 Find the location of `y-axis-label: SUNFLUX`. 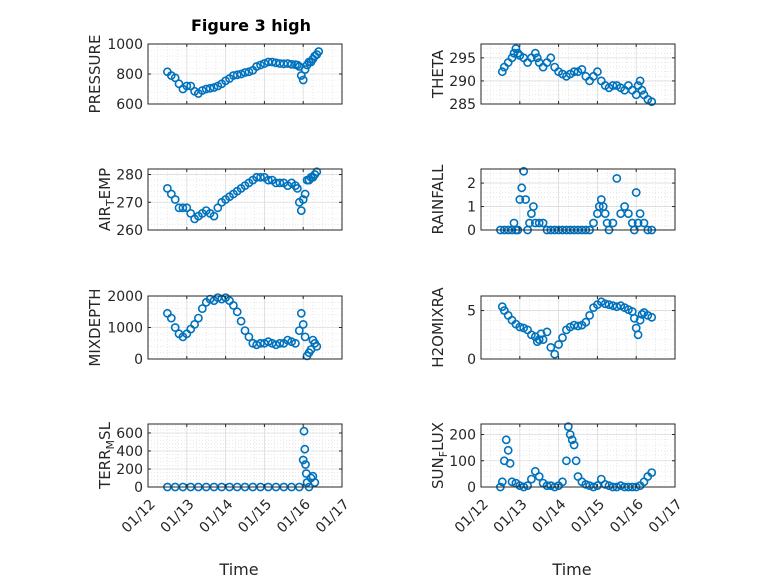

y-axis-label: SUNFLUX is located at coordinates (439, 455).